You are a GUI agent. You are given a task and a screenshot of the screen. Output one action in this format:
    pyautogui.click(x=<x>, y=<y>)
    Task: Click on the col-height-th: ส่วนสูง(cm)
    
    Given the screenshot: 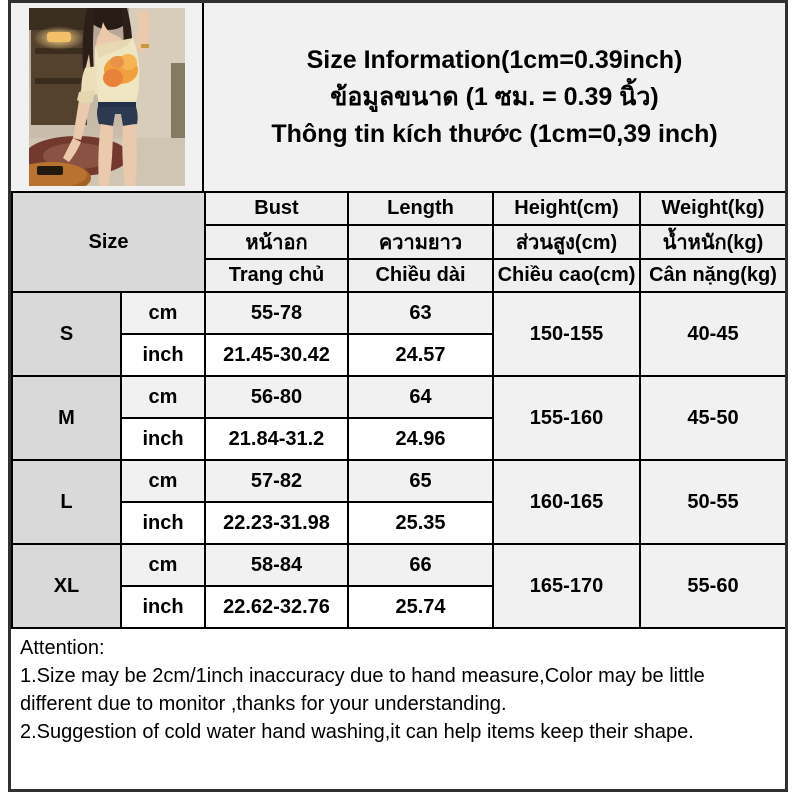 What is the action you would take?
    pyautogui.click(x=566, y=242)
    